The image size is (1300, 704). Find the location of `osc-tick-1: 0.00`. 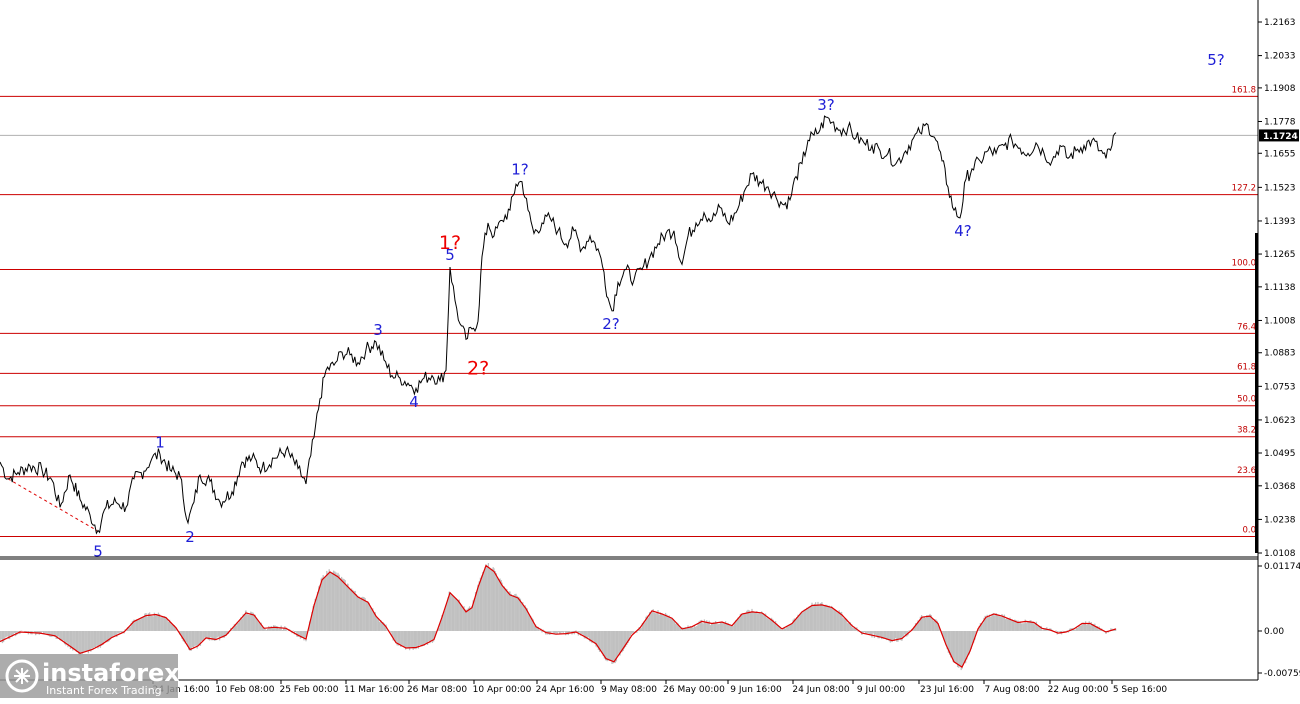

osc-tick-1: 0.00 is located at coordinates (1274, 632).